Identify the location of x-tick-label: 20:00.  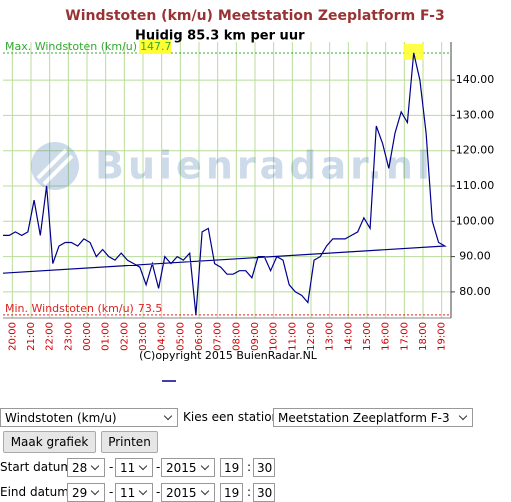
(12, 336).